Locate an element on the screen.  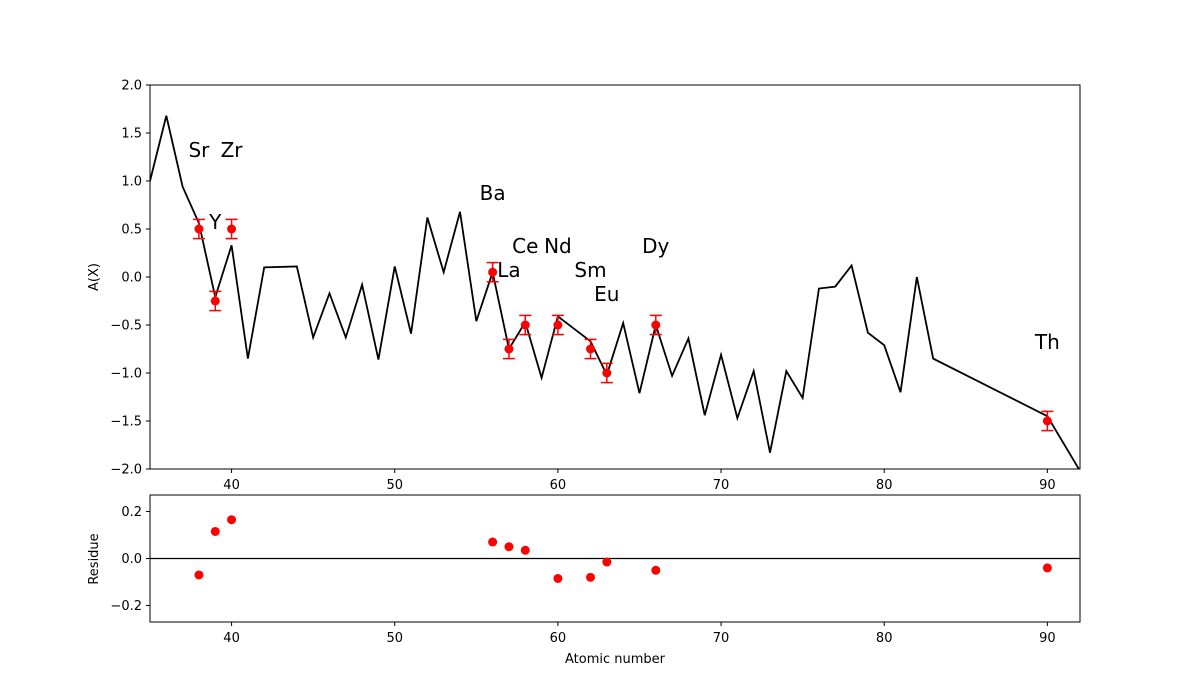
residue-y-axis: −0.2 0.0 0.2 is located at coordinates (130, 559).